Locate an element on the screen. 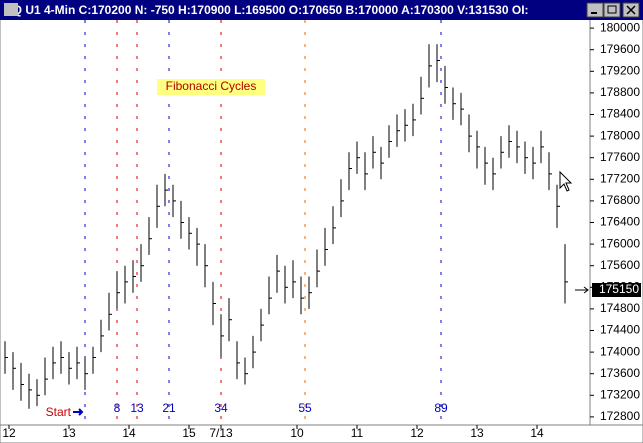 This screenshot has width=643, height=443. y-tick-label: 174400 is located at coordinates (620, 330).